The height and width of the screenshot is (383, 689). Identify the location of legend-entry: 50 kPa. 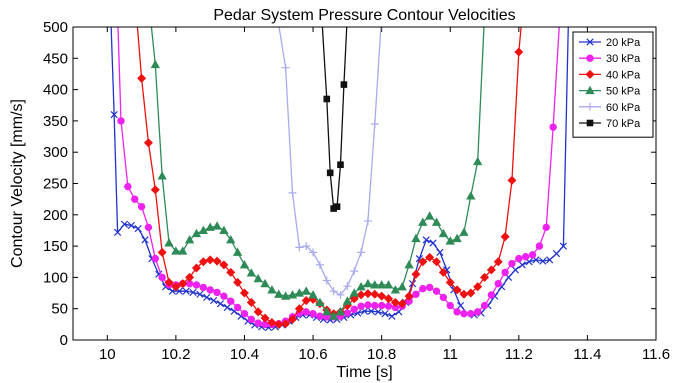
(610, 92).